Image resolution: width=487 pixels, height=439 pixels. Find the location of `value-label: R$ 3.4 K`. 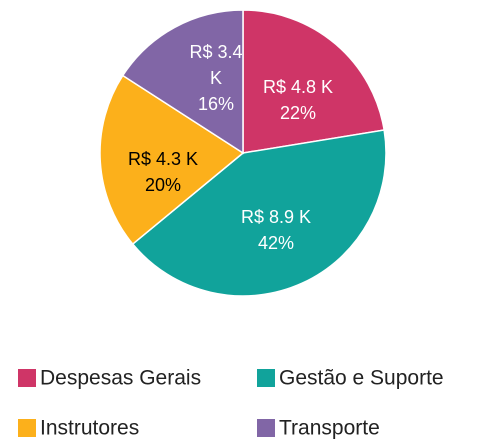

value-label: R$ 3.4 K is located at coordinates (216, 65).